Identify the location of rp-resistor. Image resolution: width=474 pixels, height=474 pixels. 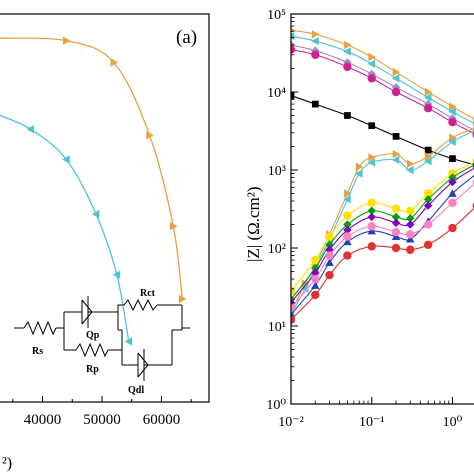
(92, 350).